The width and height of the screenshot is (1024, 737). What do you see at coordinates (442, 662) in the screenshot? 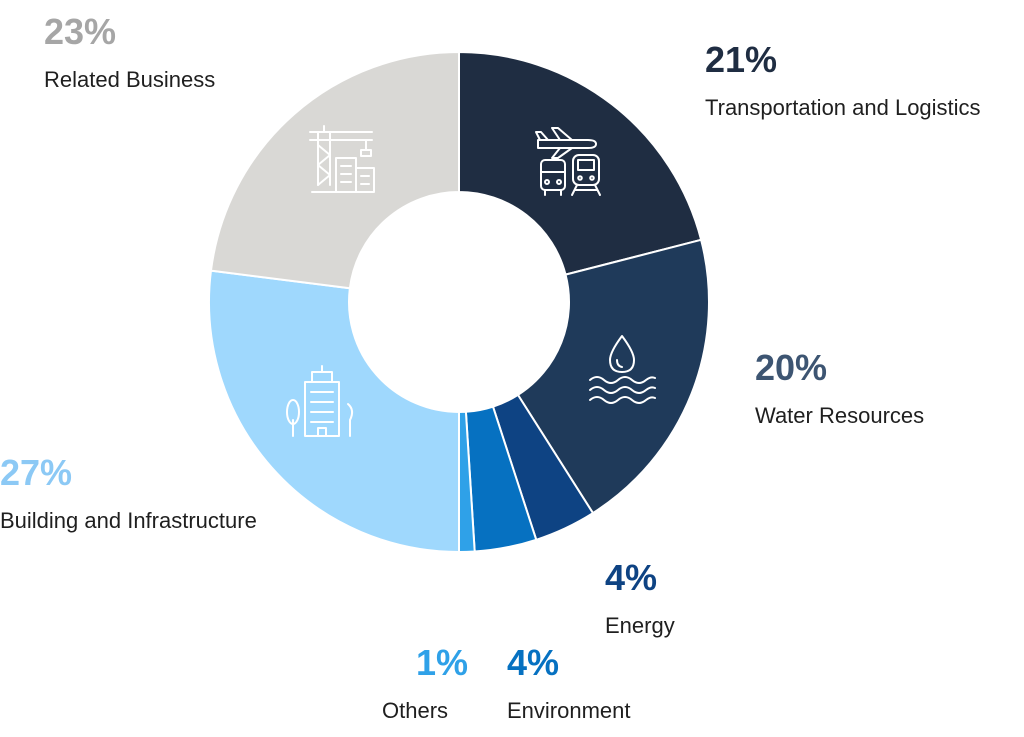
I see `others-percent: 1%` at bounding box center [442, 662].